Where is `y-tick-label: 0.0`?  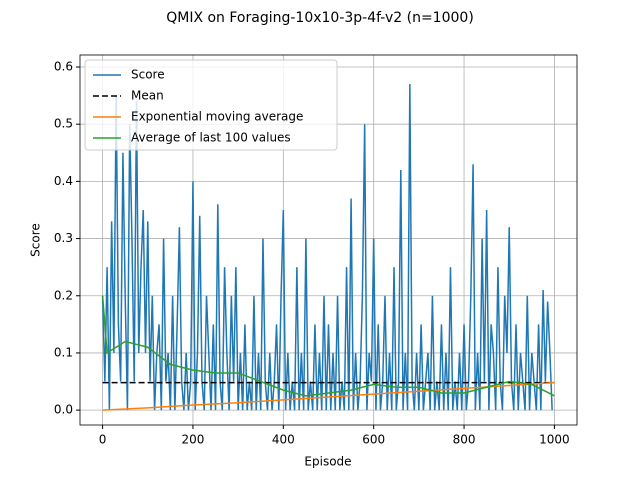
y-tick-label: 0.0 is located at coordinates (63, 410).